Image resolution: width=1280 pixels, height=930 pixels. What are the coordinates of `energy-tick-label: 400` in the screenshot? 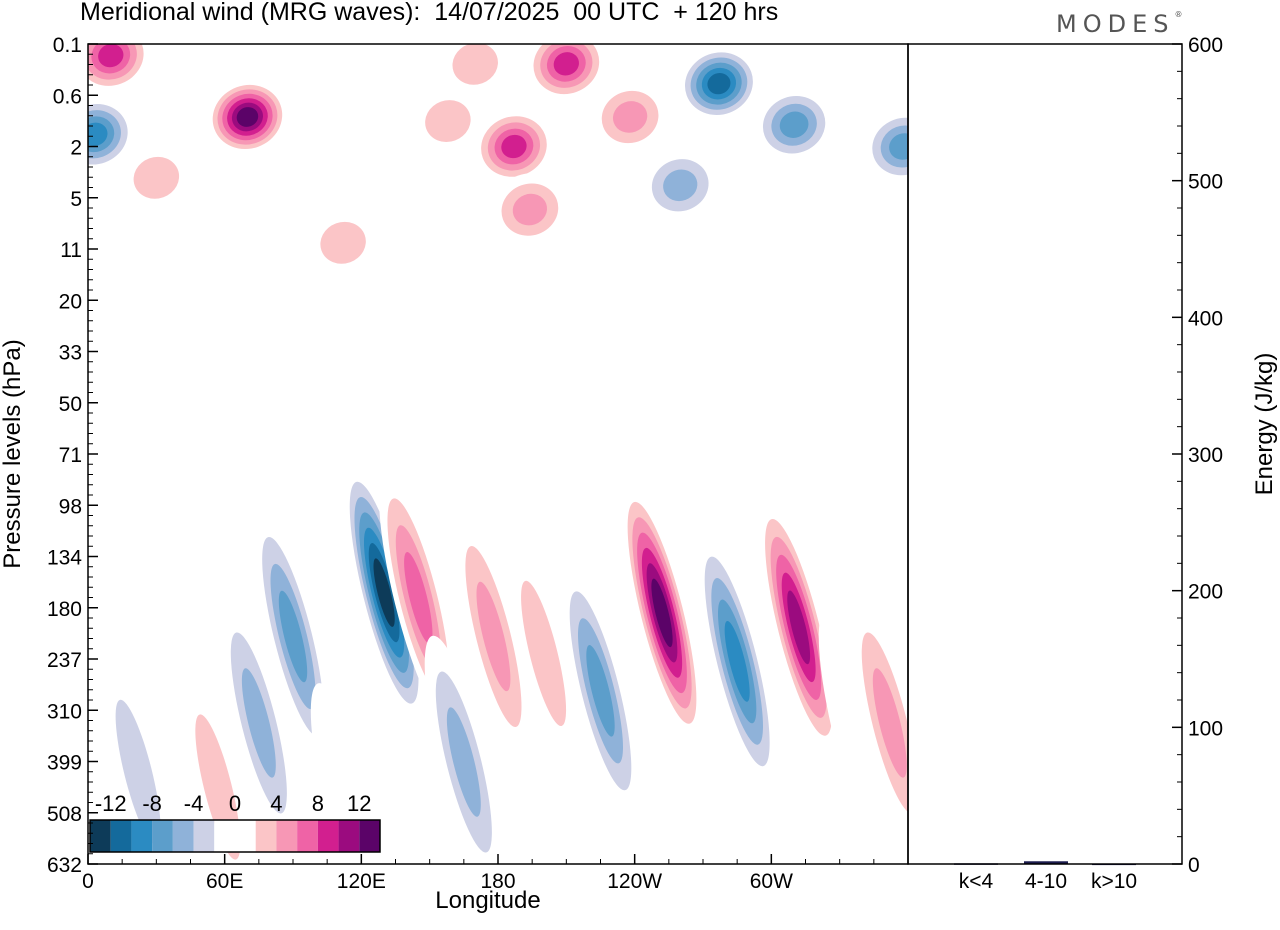 It's located at (1205, 318).